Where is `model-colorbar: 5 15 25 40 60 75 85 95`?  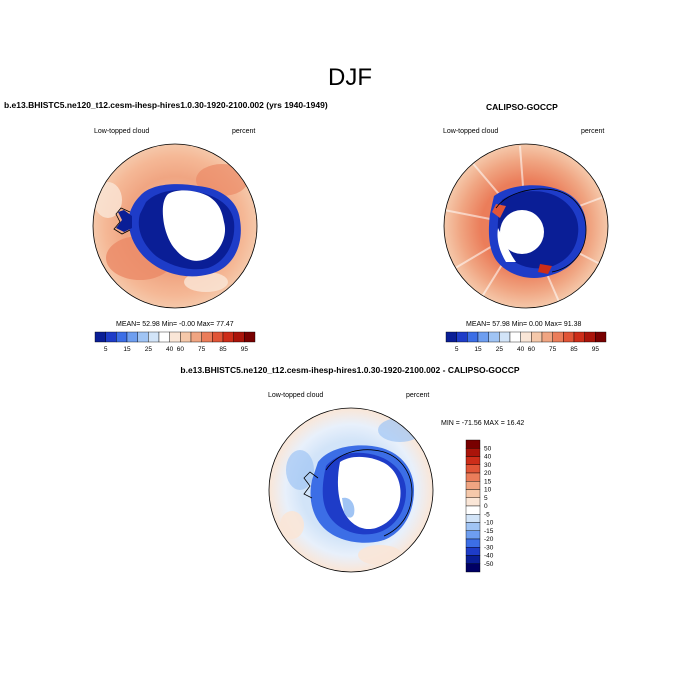
model-colorbar: 5 15 25 40 60 75 85 95 is located at coordinates (175, 342).